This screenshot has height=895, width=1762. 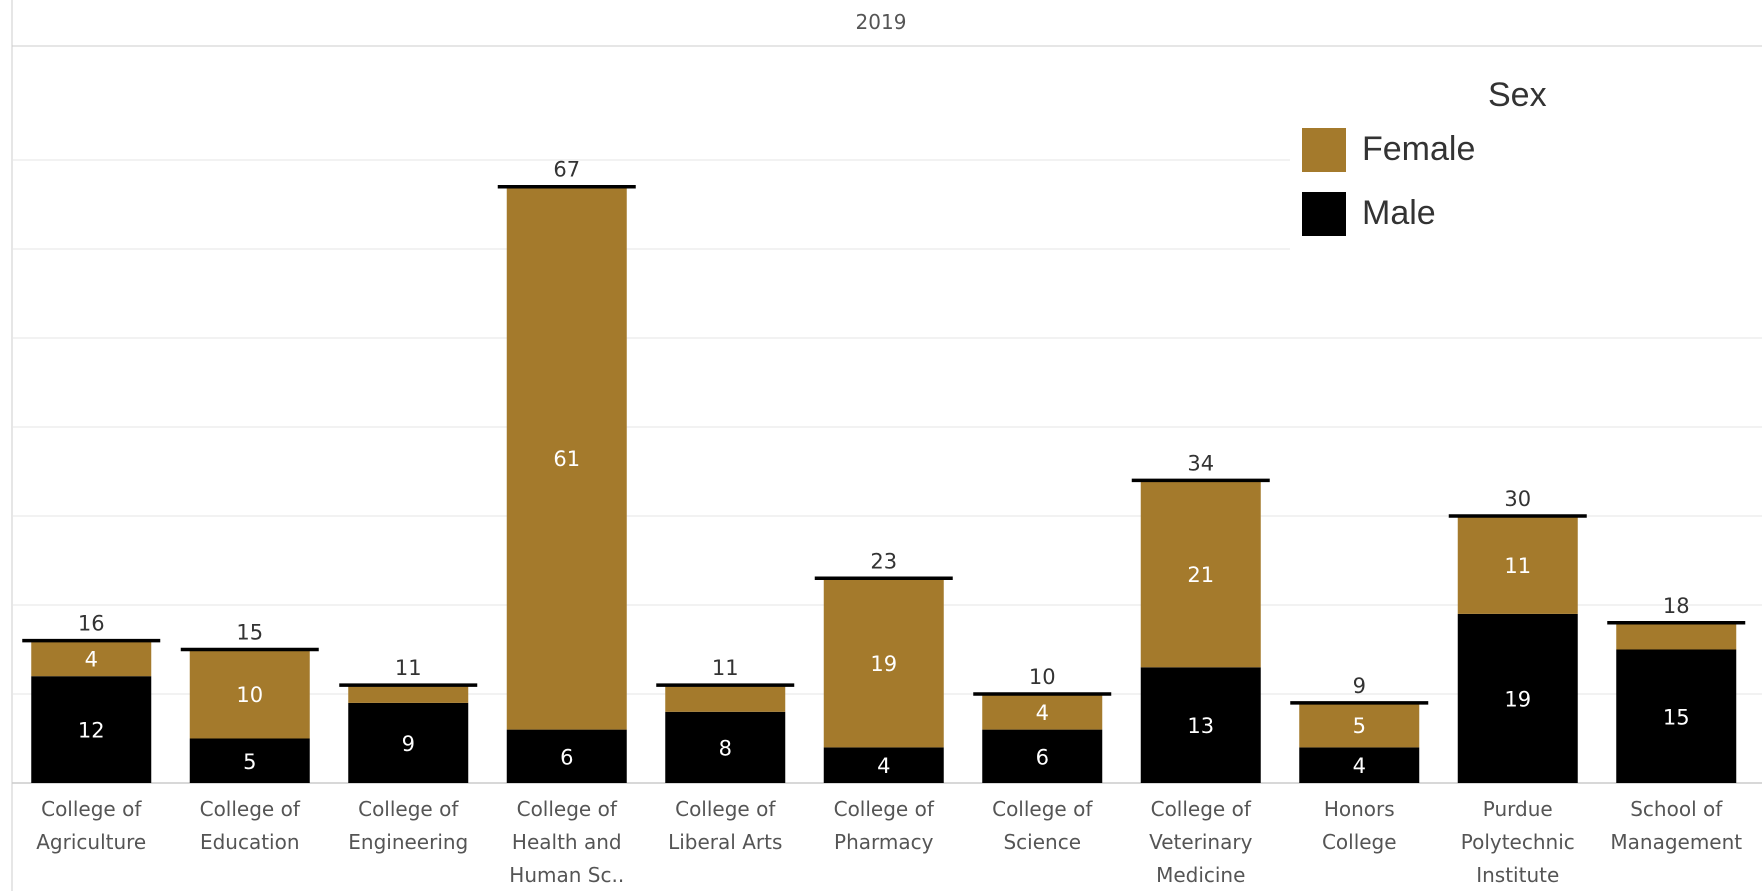 I want to click on legend-label-female: Female, so click(x=1419, y=149).